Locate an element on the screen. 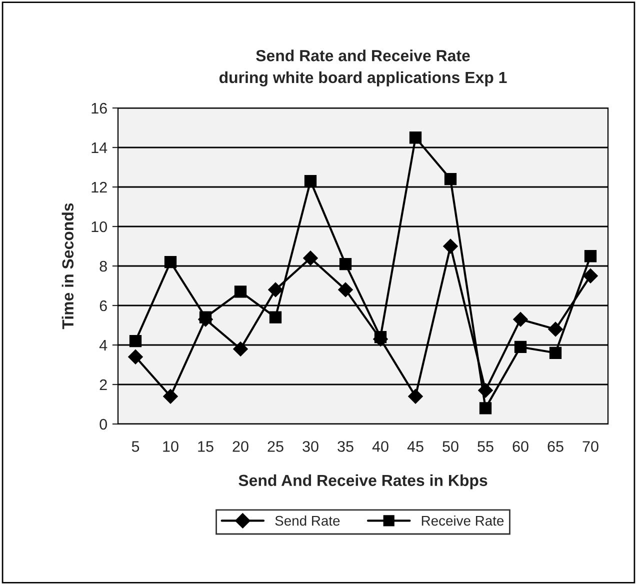 The width and height of the screenshot is (637, 585). x-tick-label: 35 is located at coordinates (346, 446).